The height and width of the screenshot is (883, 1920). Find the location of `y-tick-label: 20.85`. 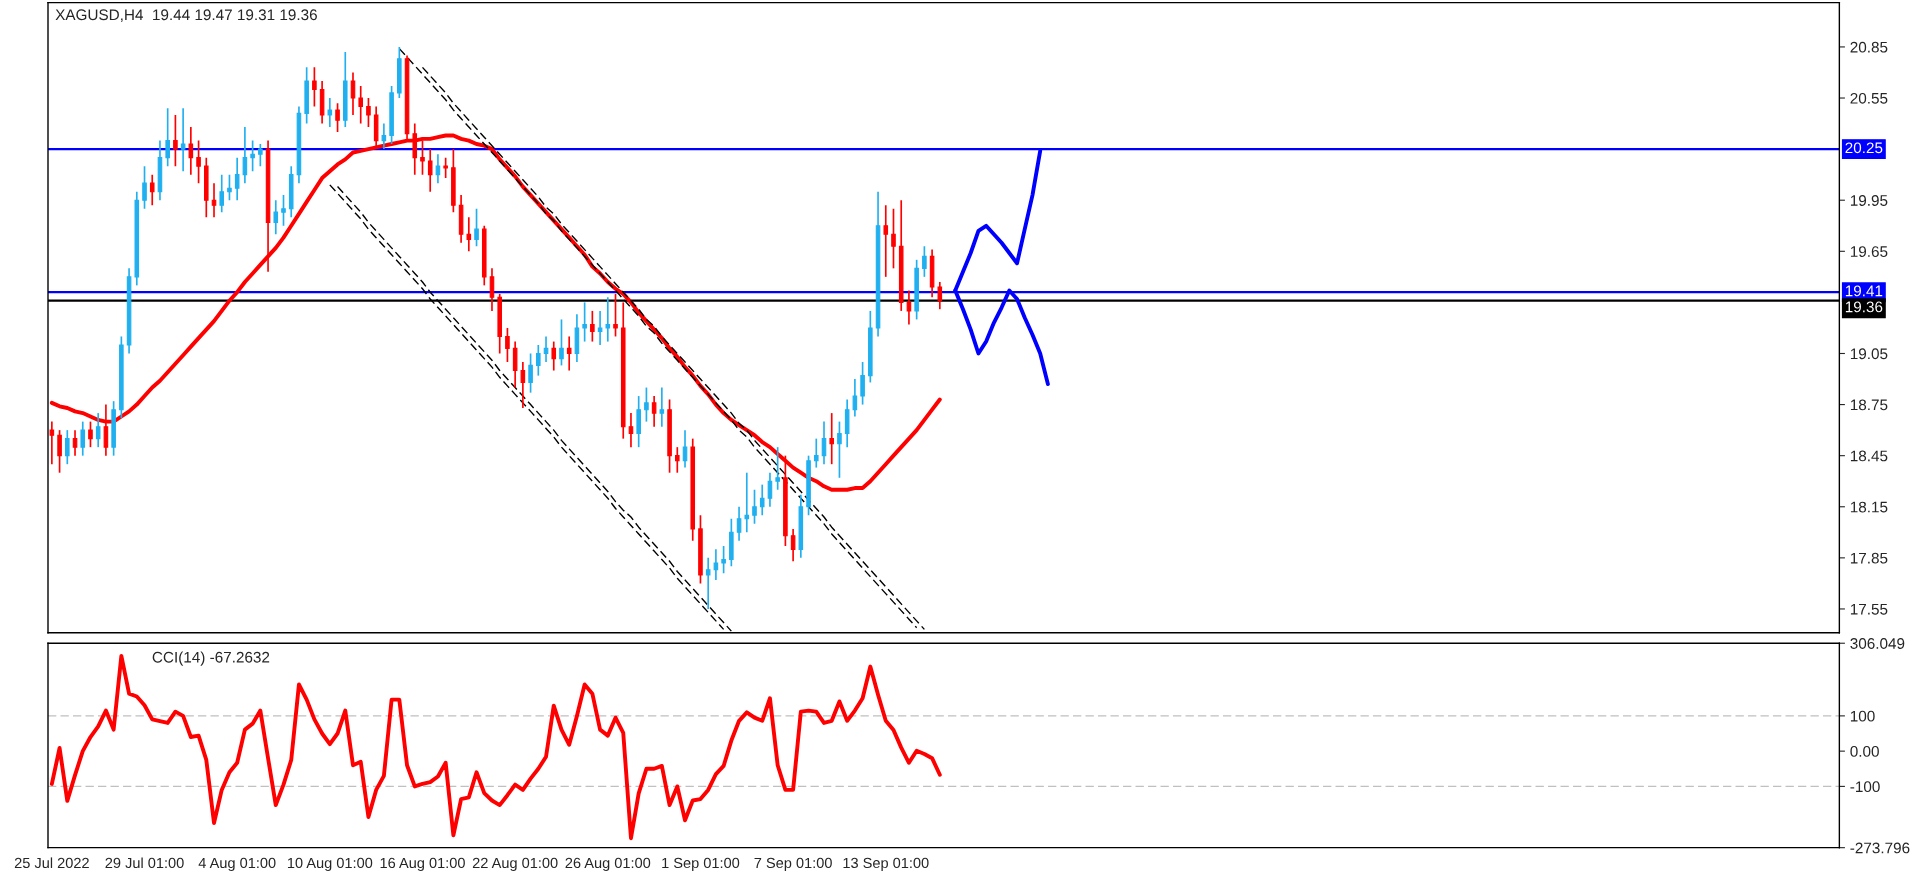

y-tick-label: 20.85 is located at coordinates (1869, 47).